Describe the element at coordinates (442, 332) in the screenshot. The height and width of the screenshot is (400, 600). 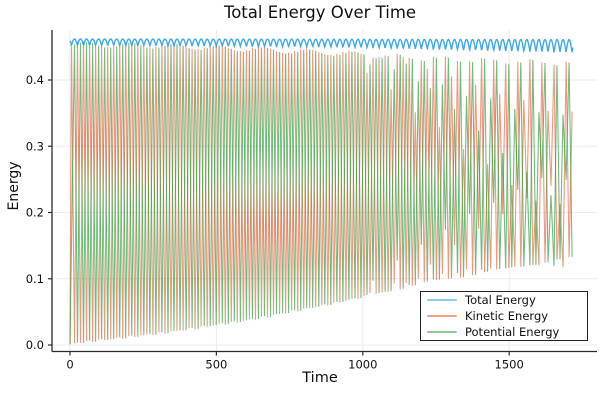
I see `potential-energy-line-swatch` at that location.